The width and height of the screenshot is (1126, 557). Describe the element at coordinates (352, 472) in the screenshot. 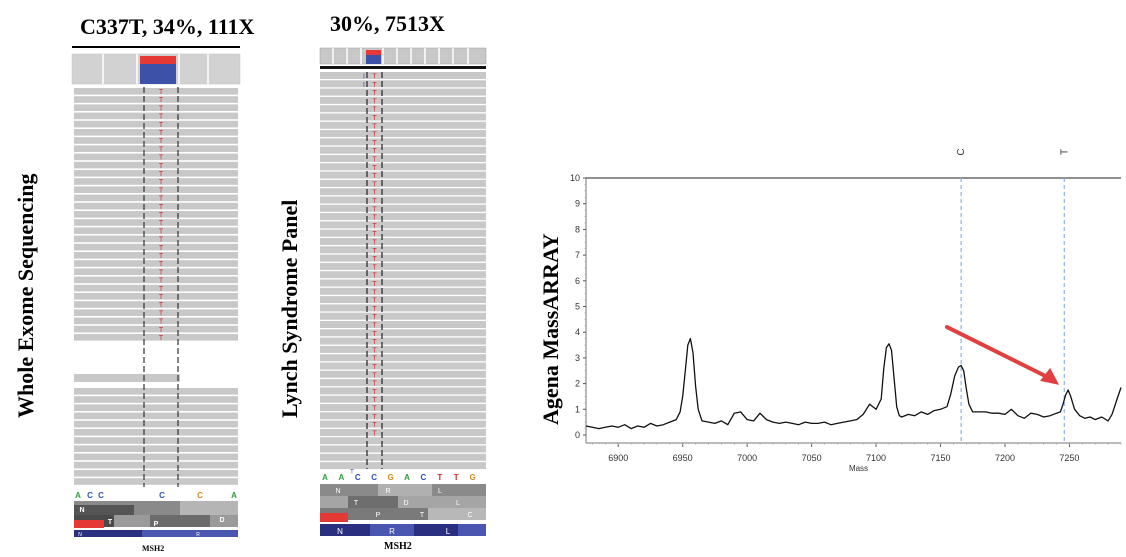

I see `stray-base: T` at that location.